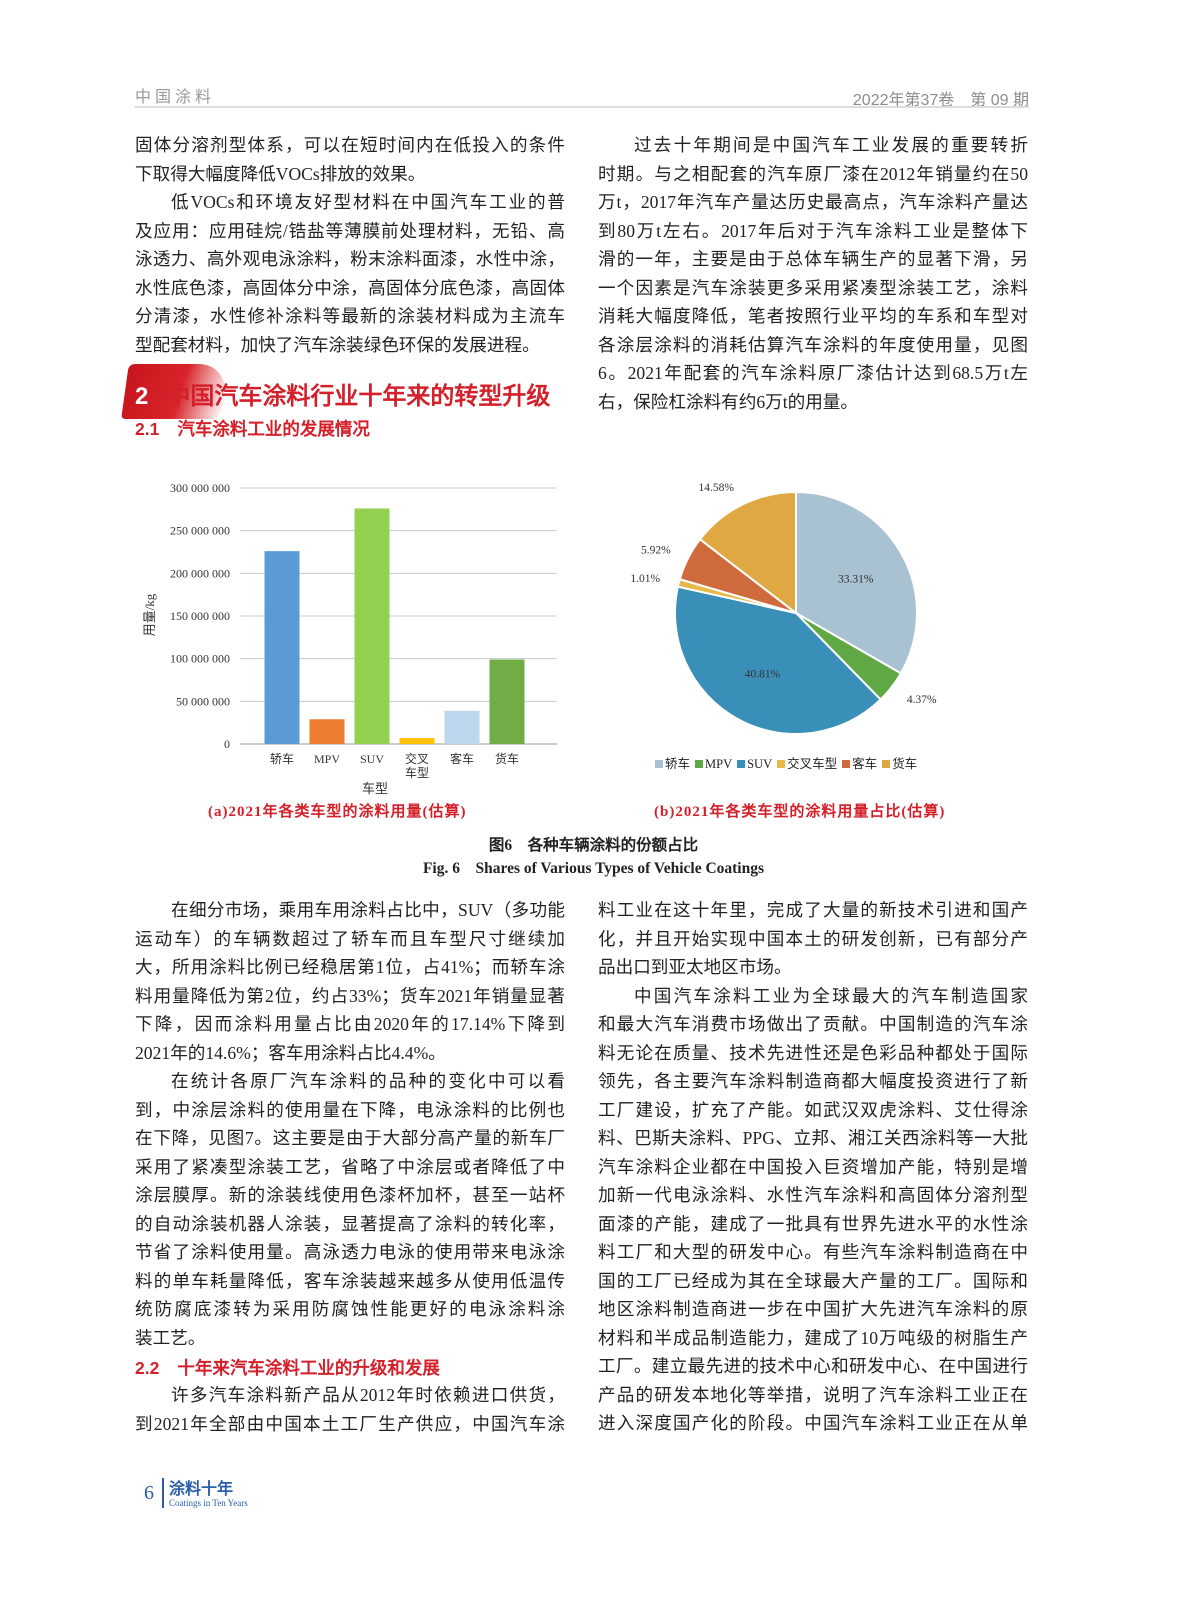 The width and height of the screenshot is (1187, 1600). Describe the element at coordinates (656, 551) in the screenshot. I see `pie-data-label: 5.92%` at that location.